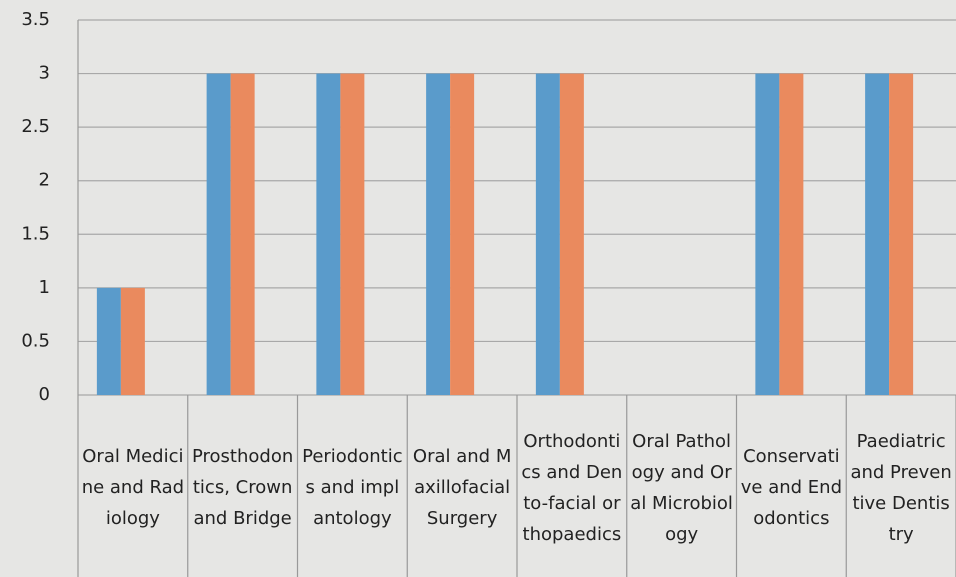 This screenshot has height=577, width=956. What do you see at coordinates (44, 287) in the screenshot?
I see `y-tick-label: 1` at bounding box center [44, 287].